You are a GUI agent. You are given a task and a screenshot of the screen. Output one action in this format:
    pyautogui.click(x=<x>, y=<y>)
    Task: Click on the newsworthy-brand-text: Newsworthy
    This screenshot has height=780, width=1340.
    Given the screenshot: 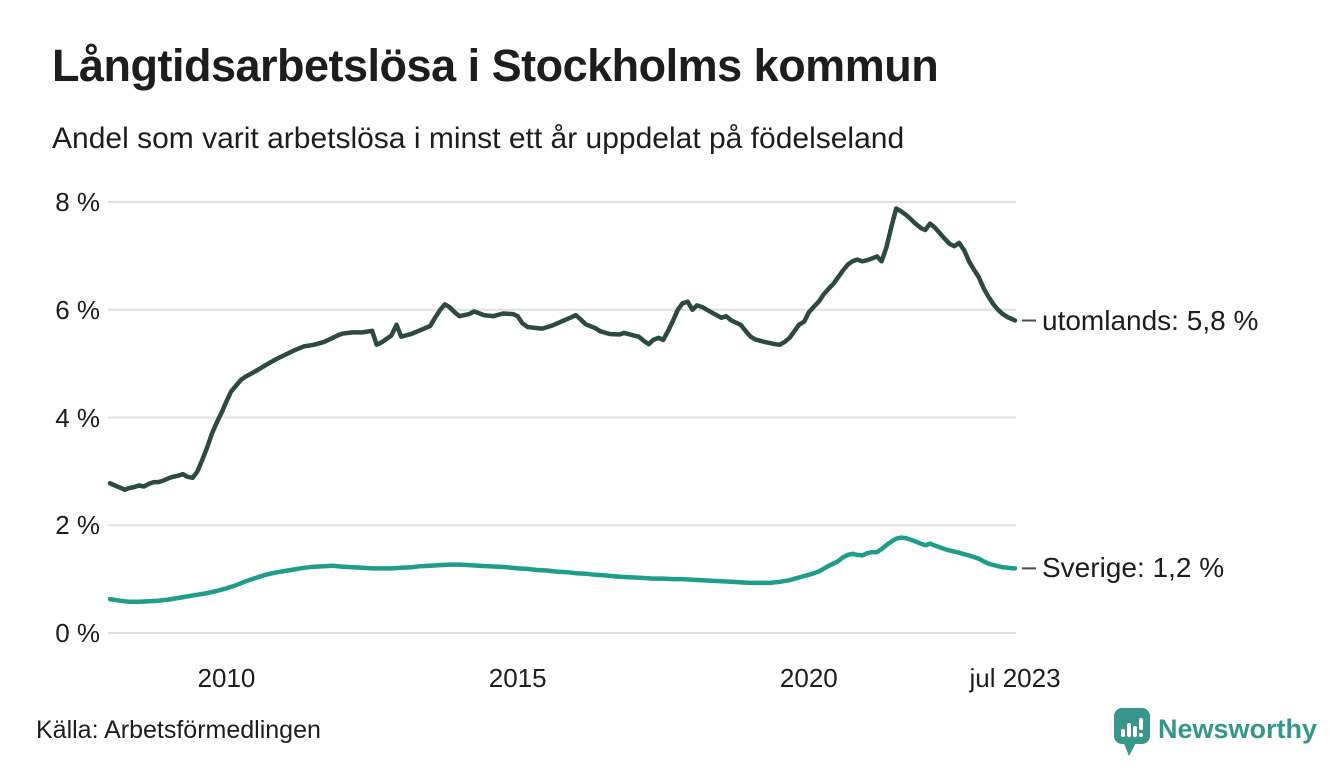 What is the action you would take?
    pyautogui.click(x=1238, y=729)
    